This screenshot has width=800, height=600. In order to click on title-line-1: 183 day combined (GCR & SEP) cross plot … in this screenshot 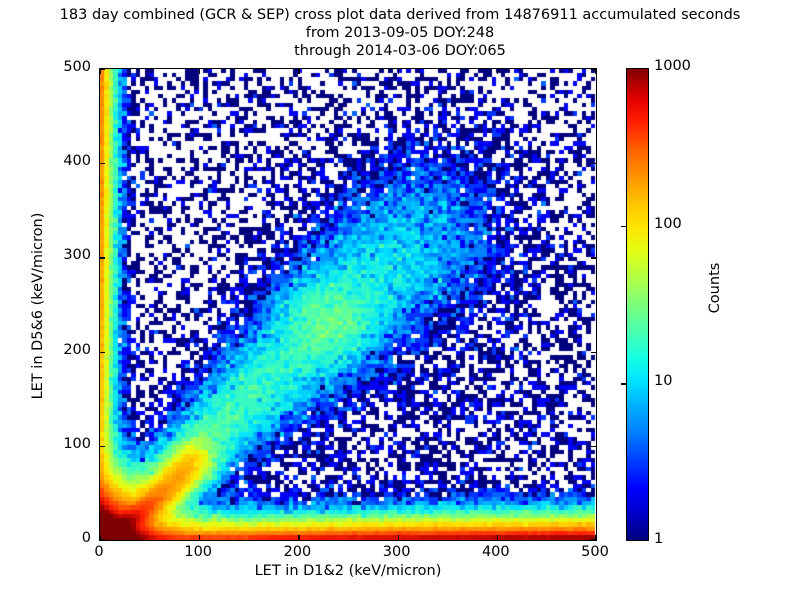, I will do `click(400, 15)`.